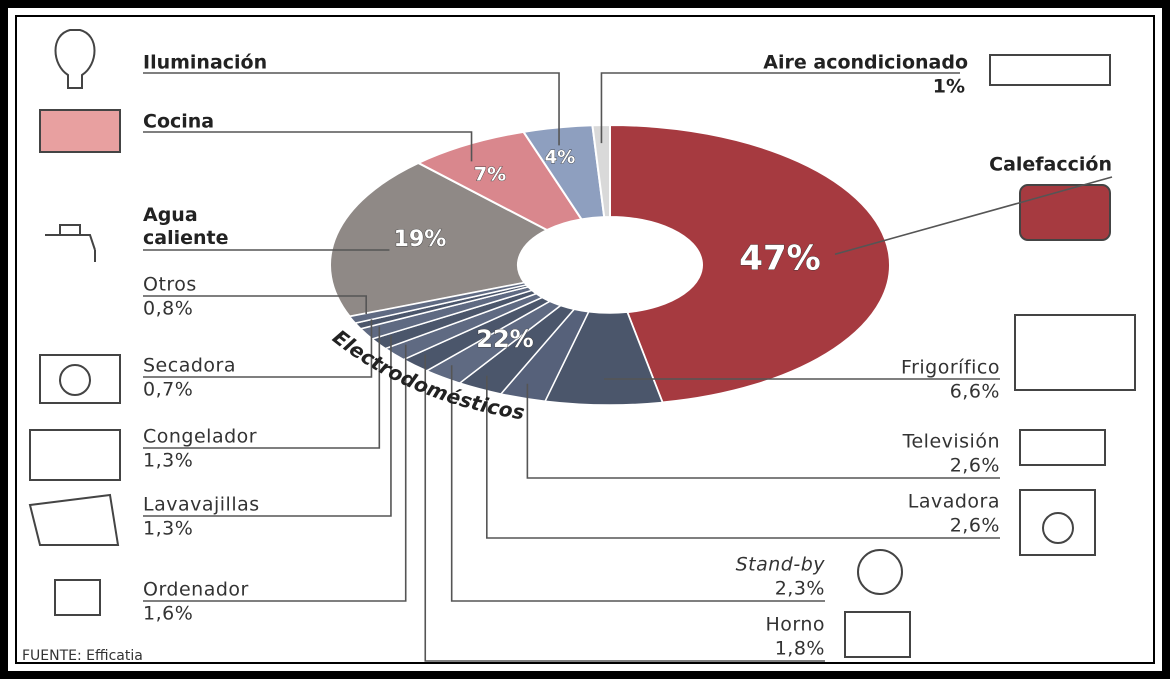 The height and width of the screenshot is (679, 1170). What do you see at coordinates (1058, 528) in the screenshot?
I see `washer-drum` at bounding box center [1058, 528].